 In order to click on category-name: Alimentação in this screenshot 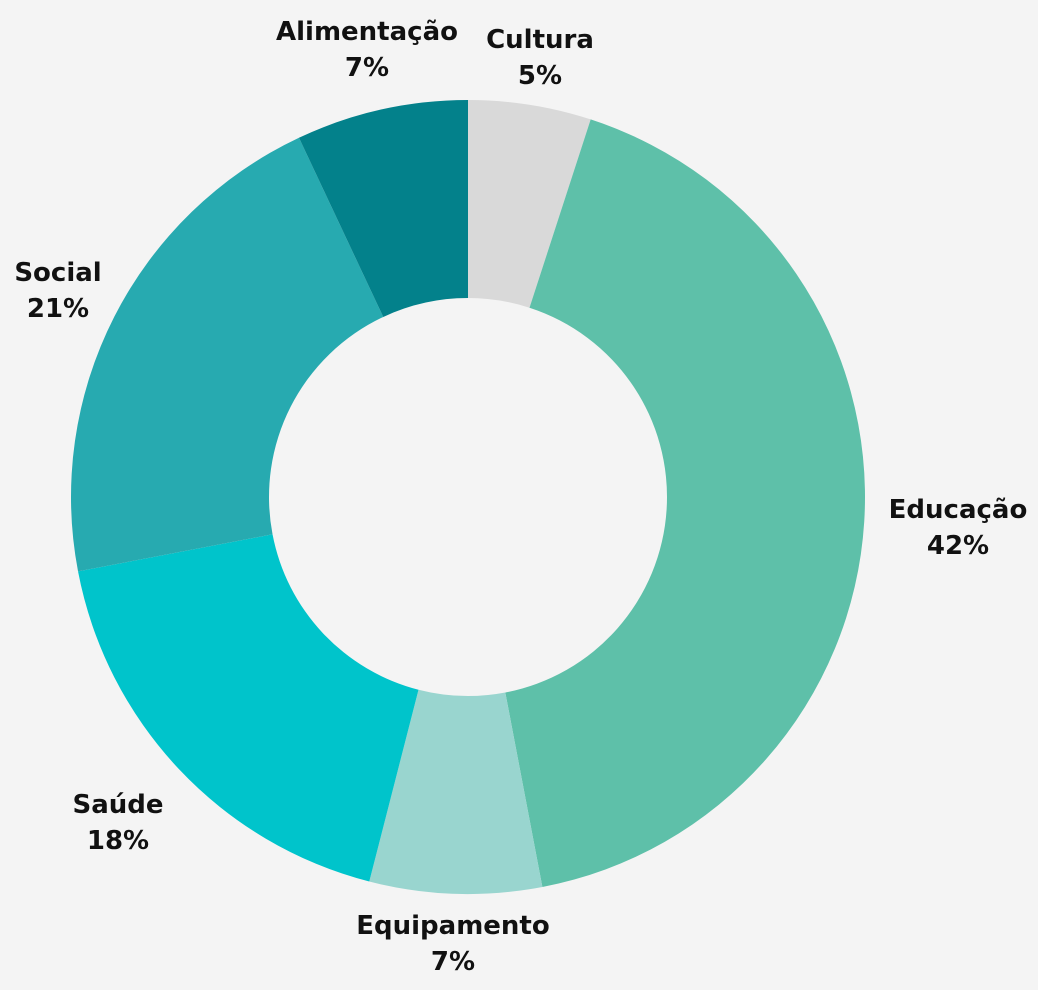, I will do `click(367, 32)`.